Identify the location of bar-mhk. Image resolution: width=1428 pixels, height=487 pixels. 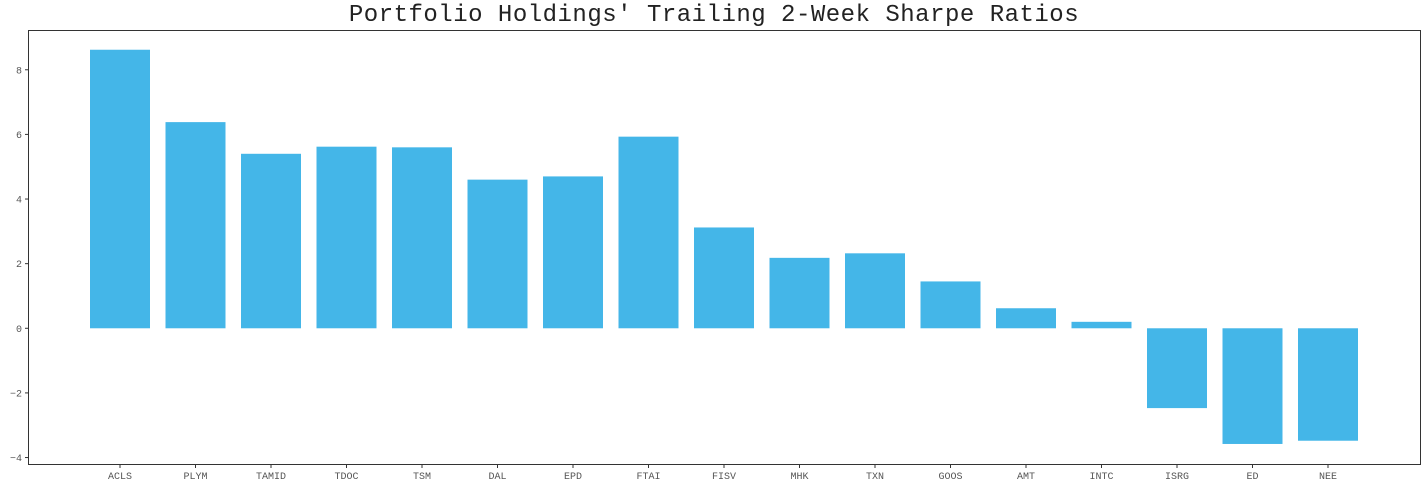
(799, 293).